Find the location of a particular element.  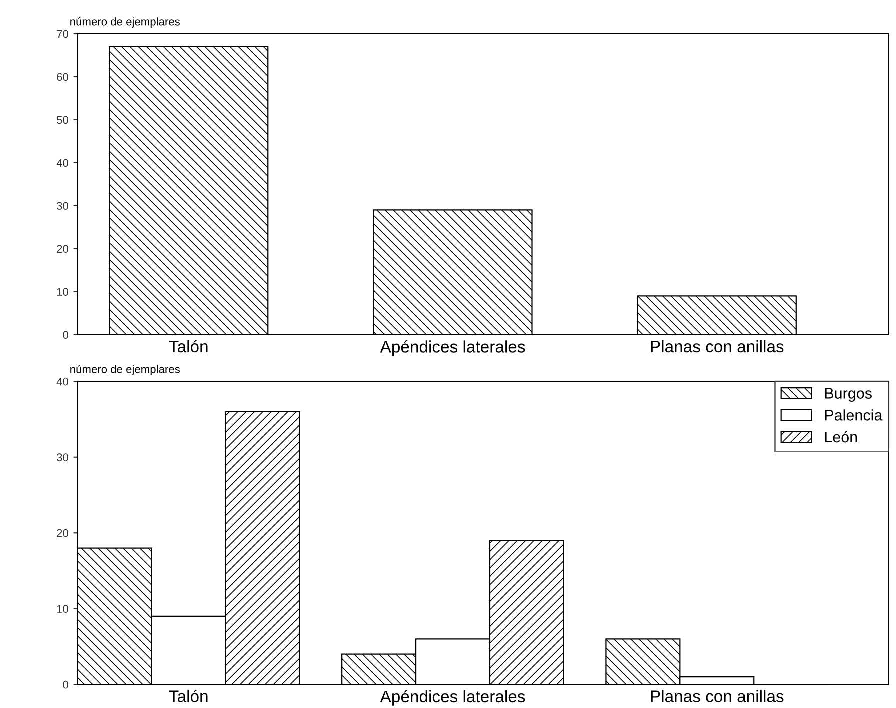

legend-label: Palencia is located at coordinates (854, 415).